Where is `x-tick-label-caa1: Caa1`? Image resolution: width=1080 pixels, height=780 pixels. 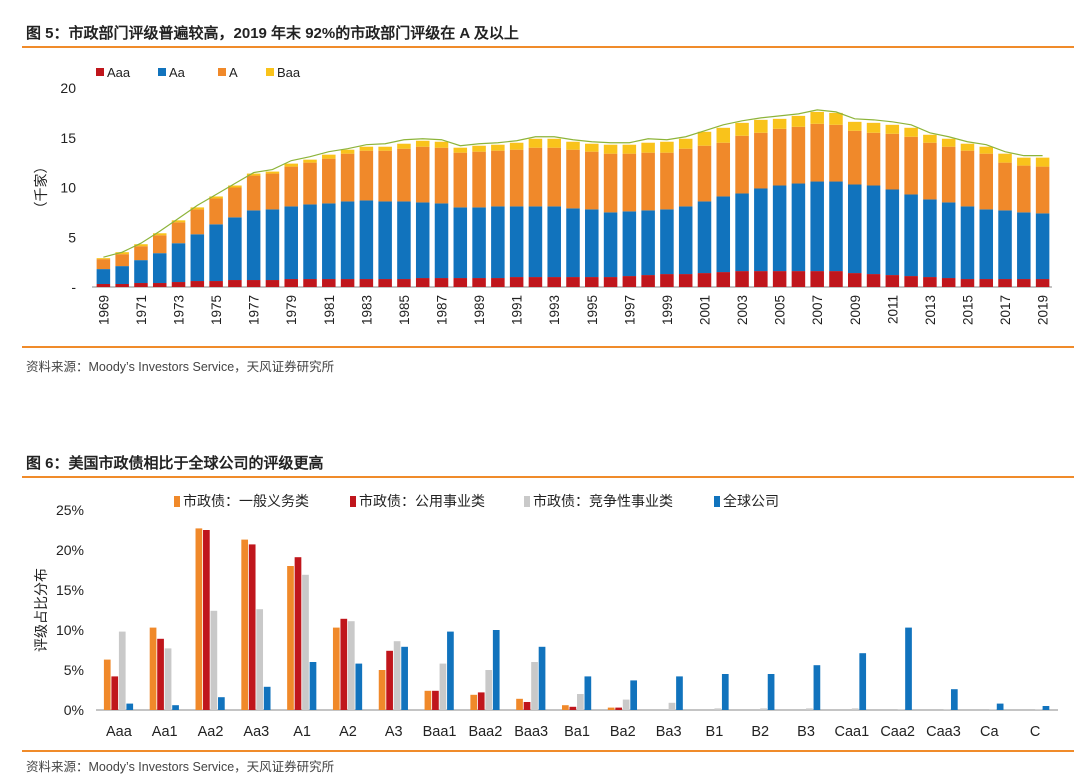 x-tick-label-caa1: Caa1 is located at coordinates (852, 732).